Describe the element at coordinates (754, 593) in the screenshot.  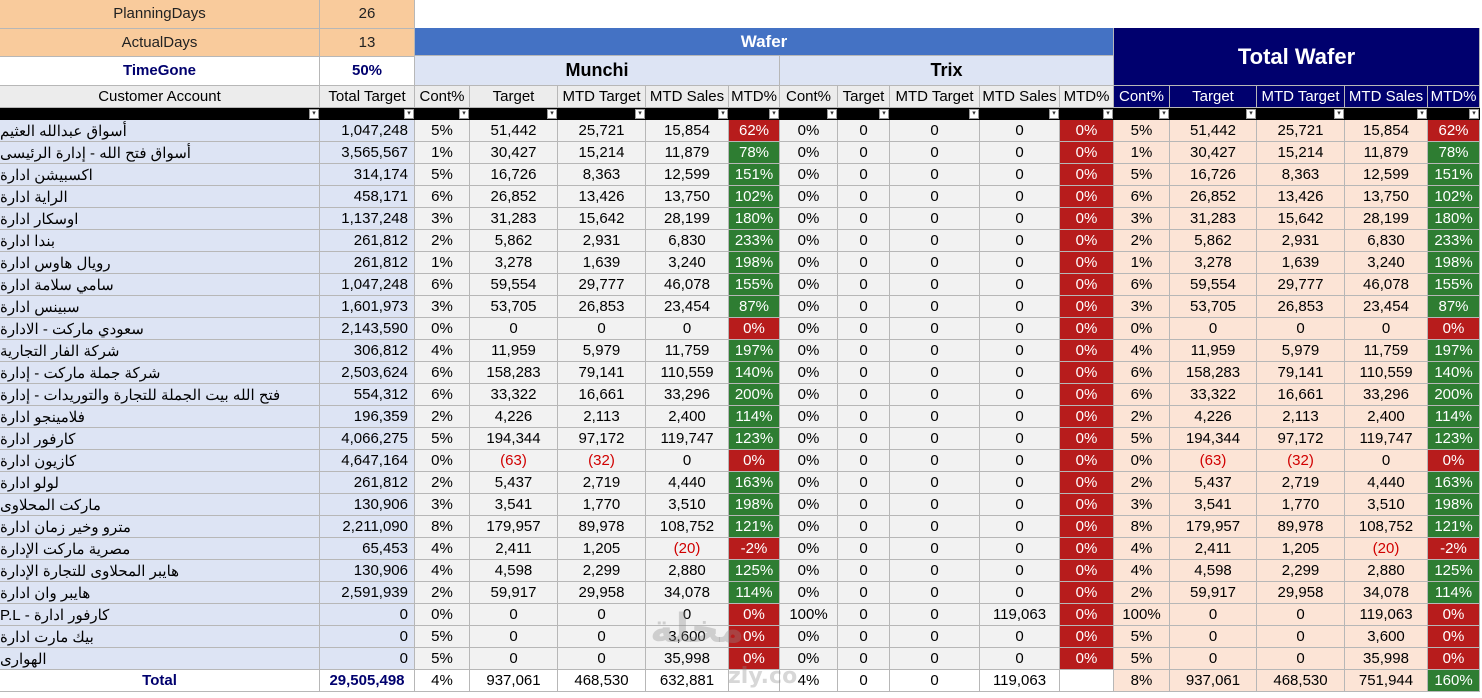
I see `mtd-percent-cell: 114%` at that location.